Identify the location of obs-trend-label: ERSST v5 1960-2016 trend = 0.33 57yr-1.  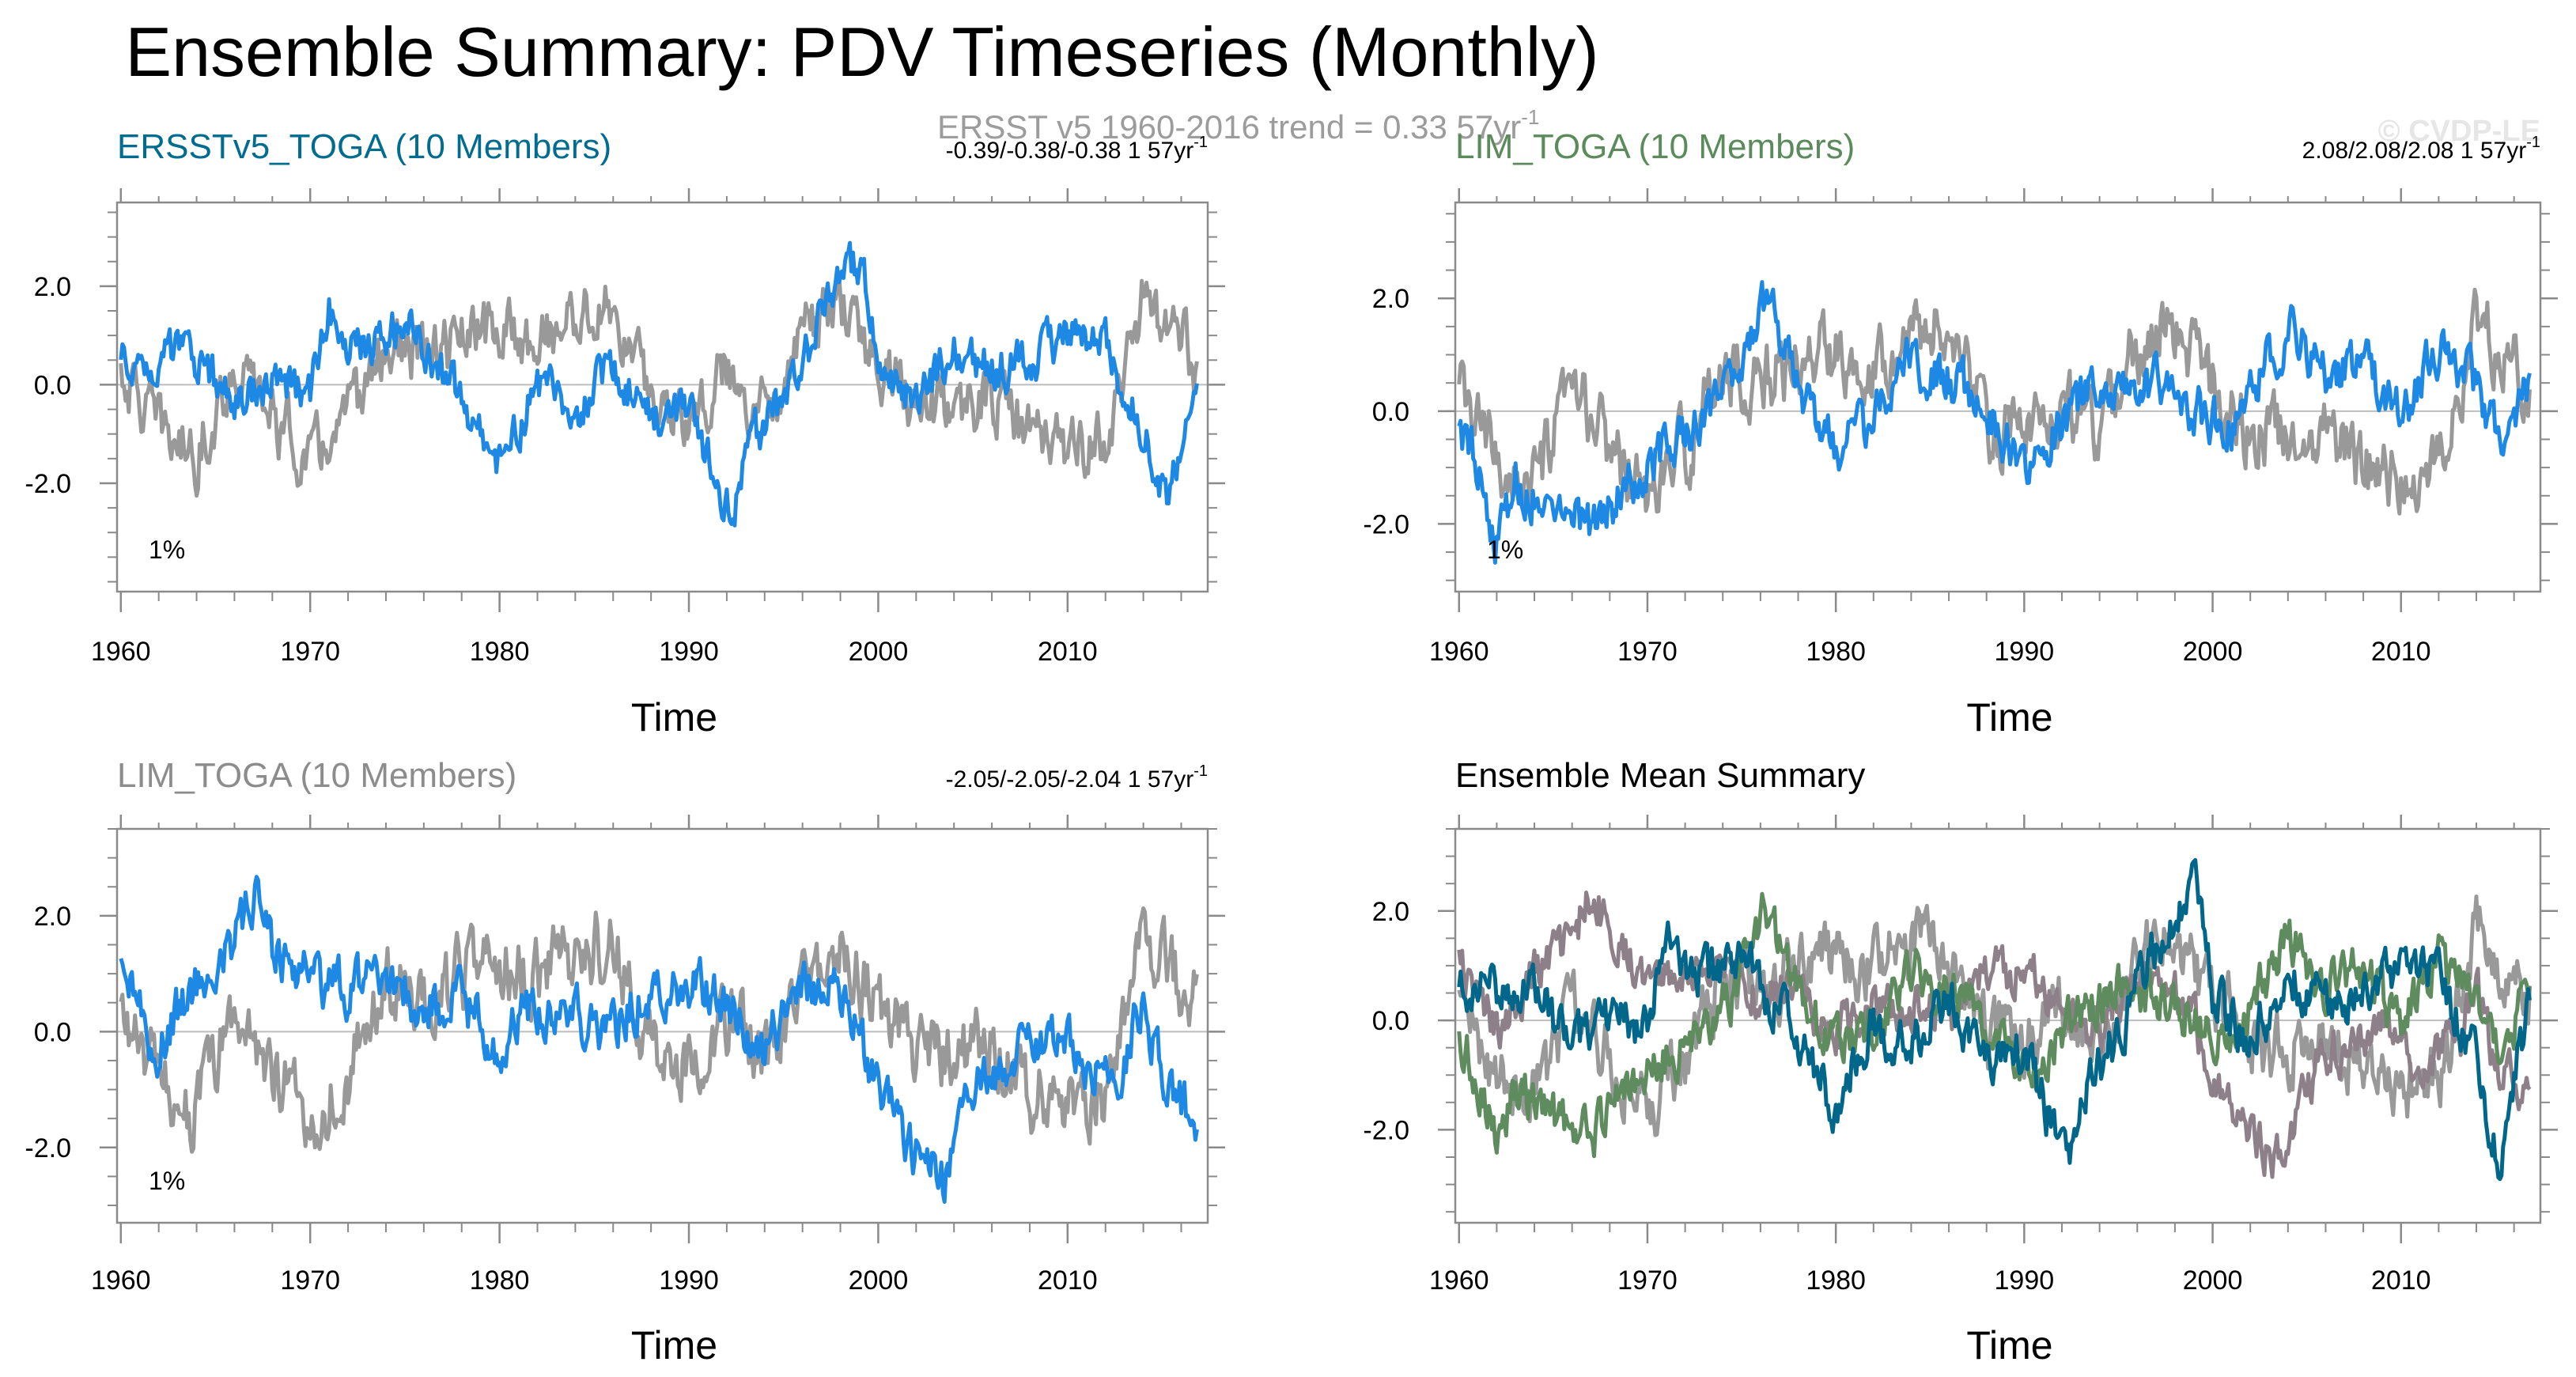
(1238, 125).